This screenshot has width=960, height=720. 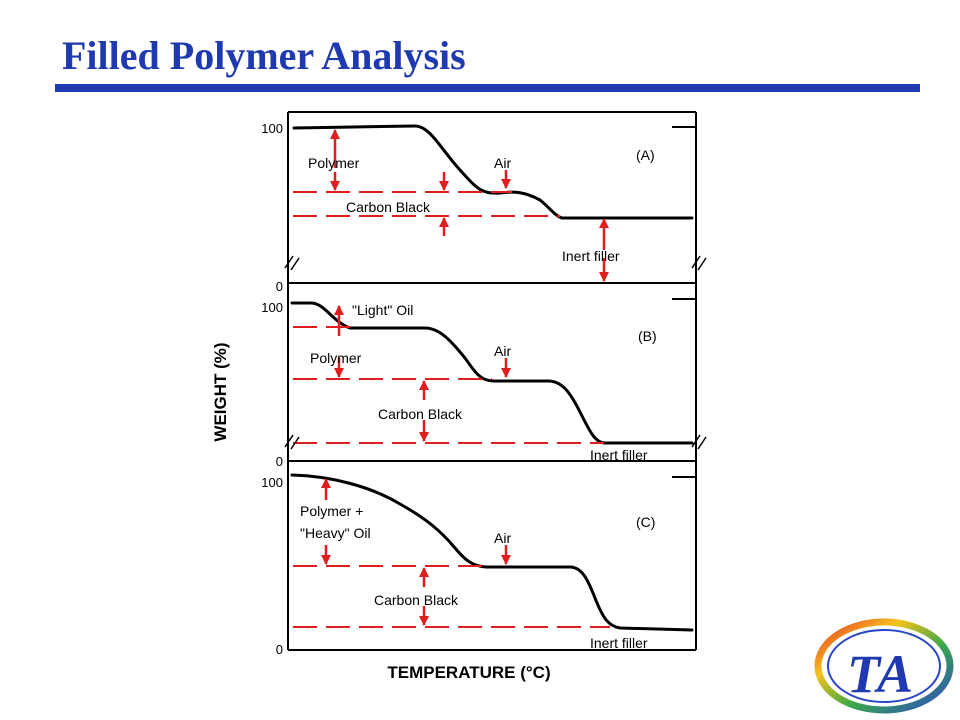 I want to click on panel-b-air-label: Air, so click(x=502, y=351).